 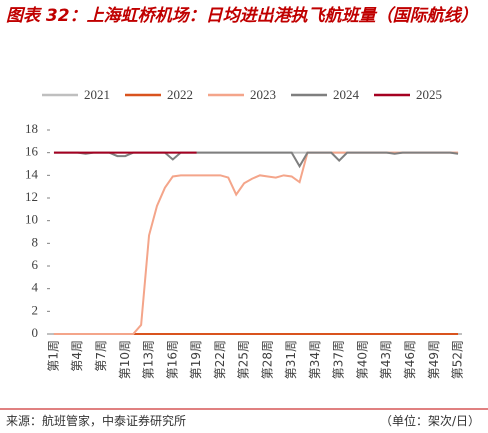 I want to click on y-tick-label: 14, so click(x=32, y=173).